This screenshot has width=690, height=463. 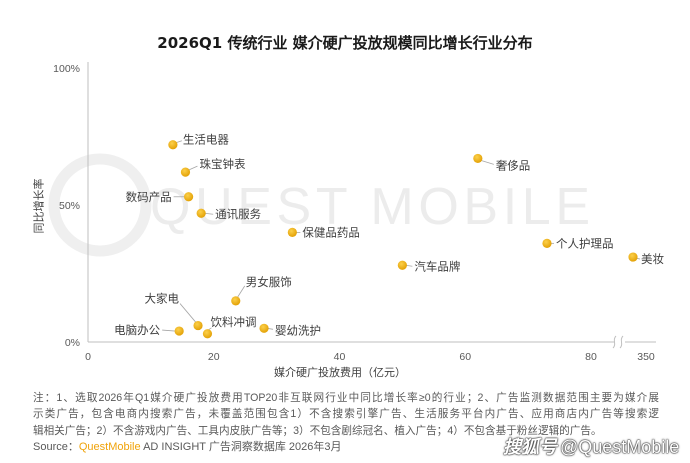 What do you see at coordinates (437, 266) in the screenshot?
I see `point-label: 汽车品牌` at bounding box center [437, 266].